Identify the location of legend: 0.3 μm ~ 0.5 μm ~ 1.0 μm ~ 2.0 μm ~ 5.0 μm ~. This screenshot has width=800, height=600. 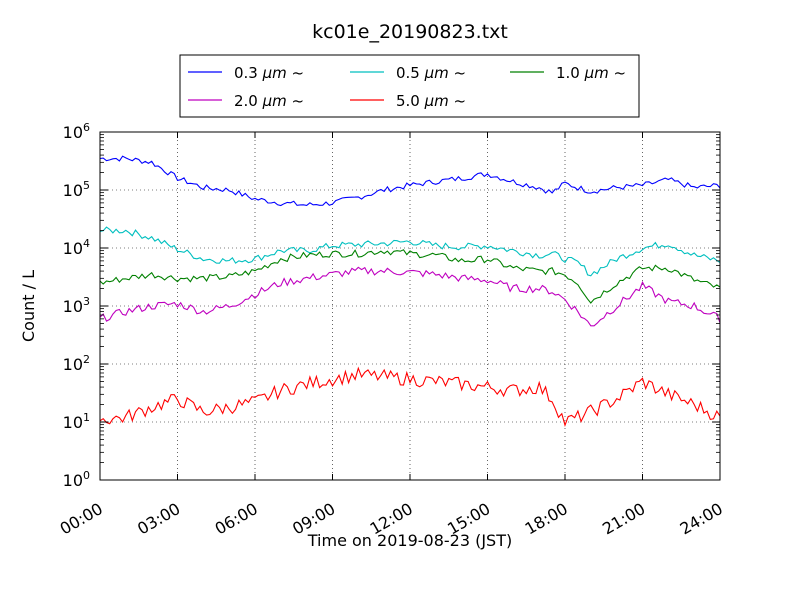
(409, 86).